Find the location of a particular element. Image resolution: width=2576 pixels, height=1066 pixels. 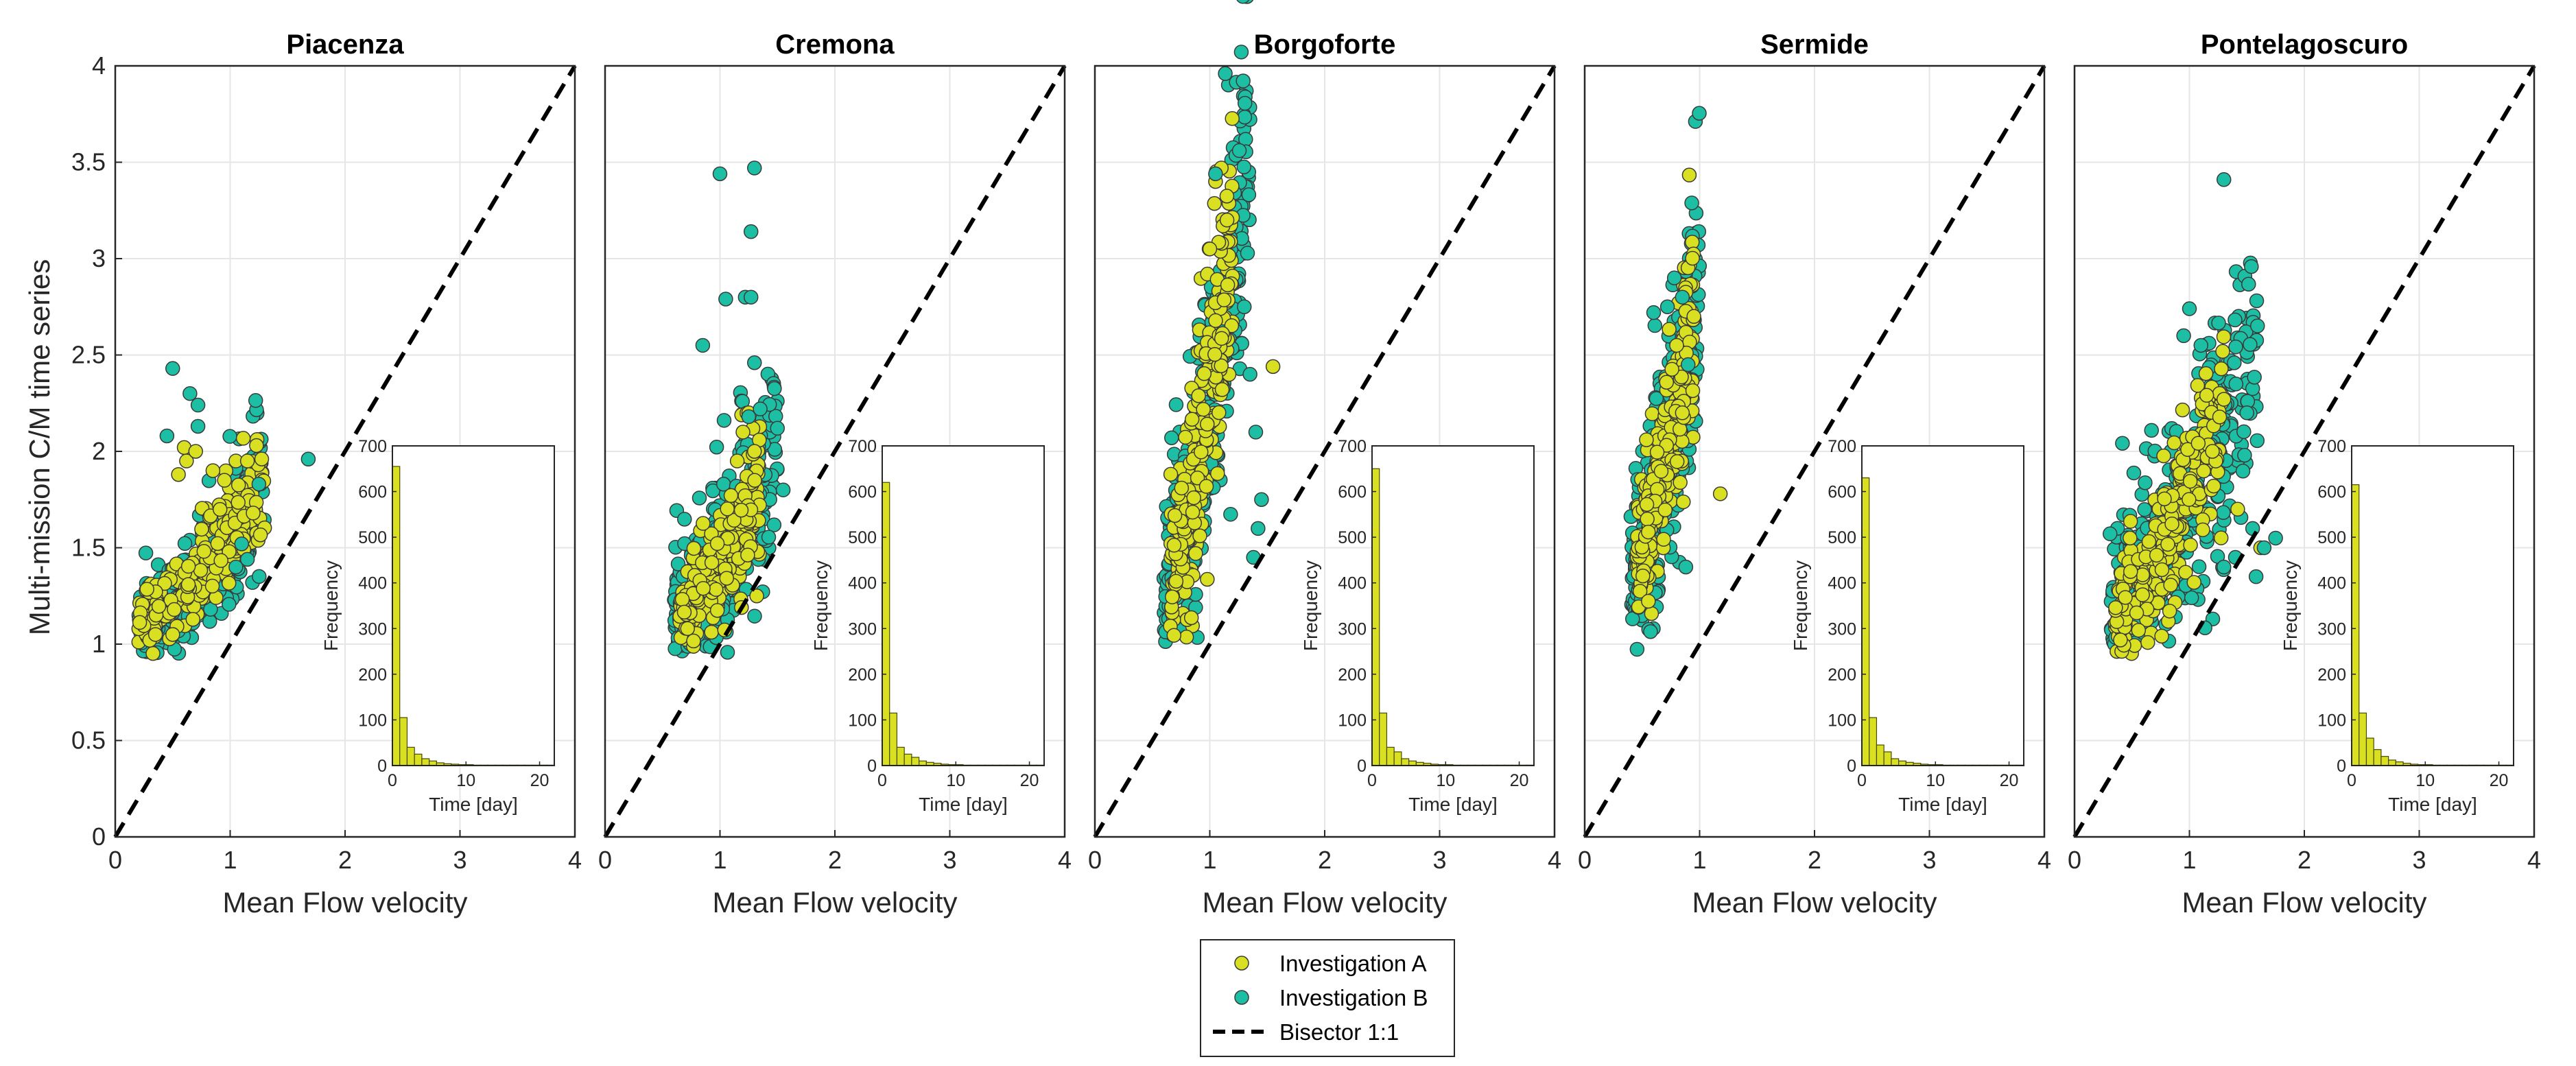

x-tick-label: 3 is located at coordinates (459, 860).